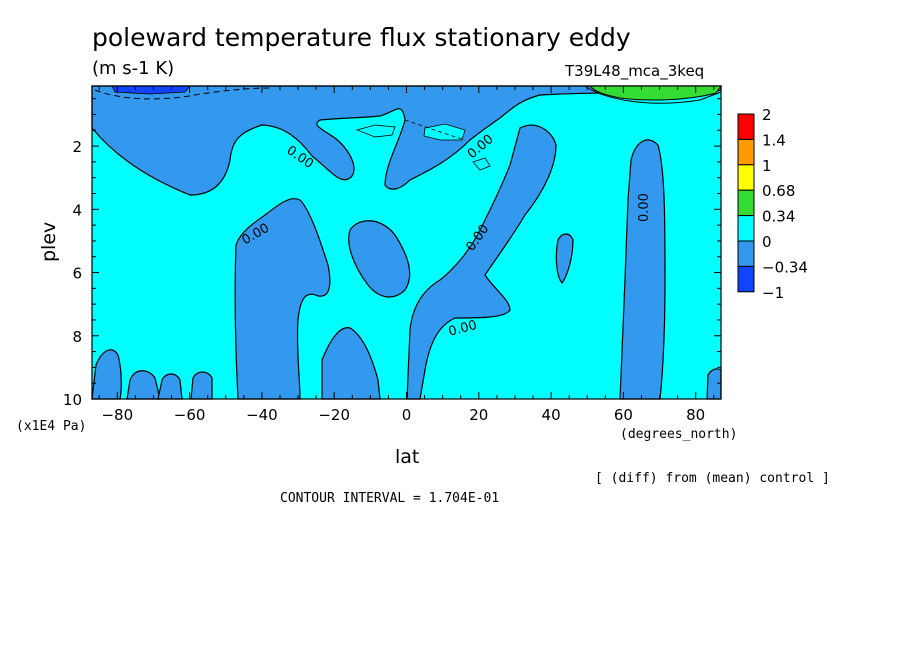 The width and height of the screenshot is (904, 654). What do you see at coordinates (772, 204) in the screenshot?
I see `colorbar: 2 1.4 1 0.68 0.34 0 −0.34 −1` at bounding box center [772, 204].